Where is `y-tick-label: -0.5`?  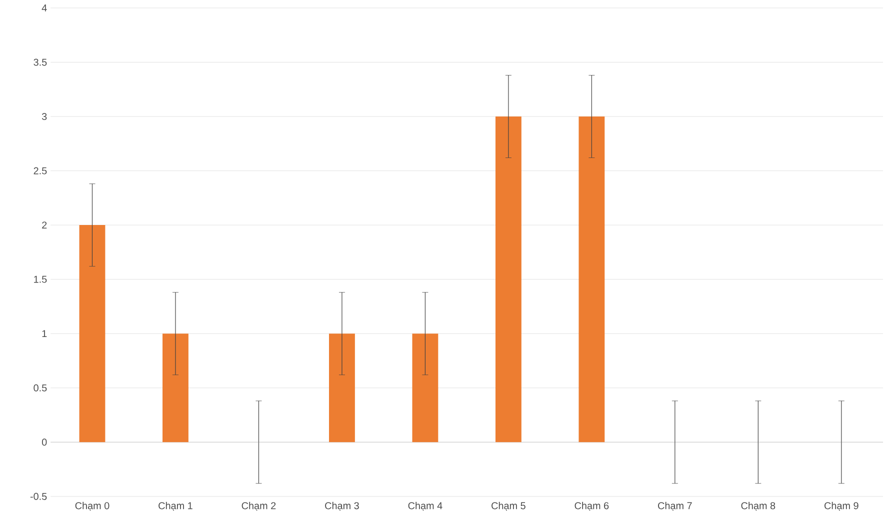
y-tick-label: -0.5 is located at coordinates (38, 496).